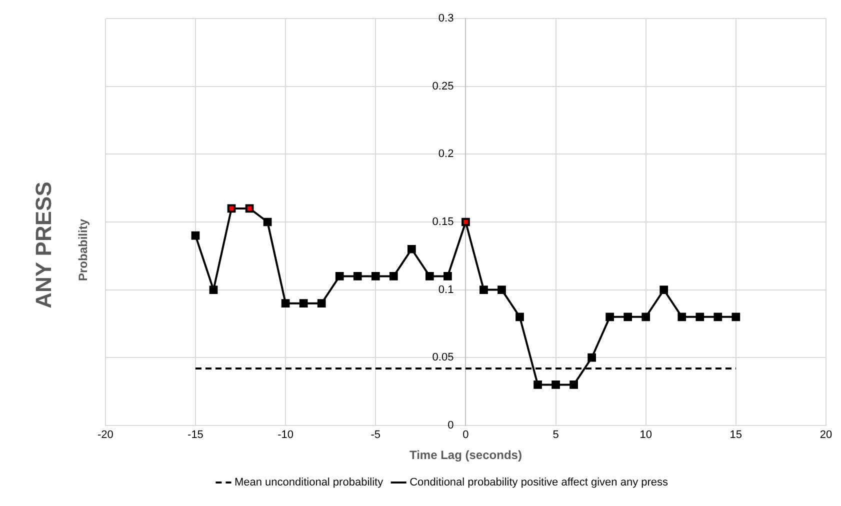 The width and height of the screenshot is (841, 506). I want to click on y-axis-title: Probability, so click(83, 250).